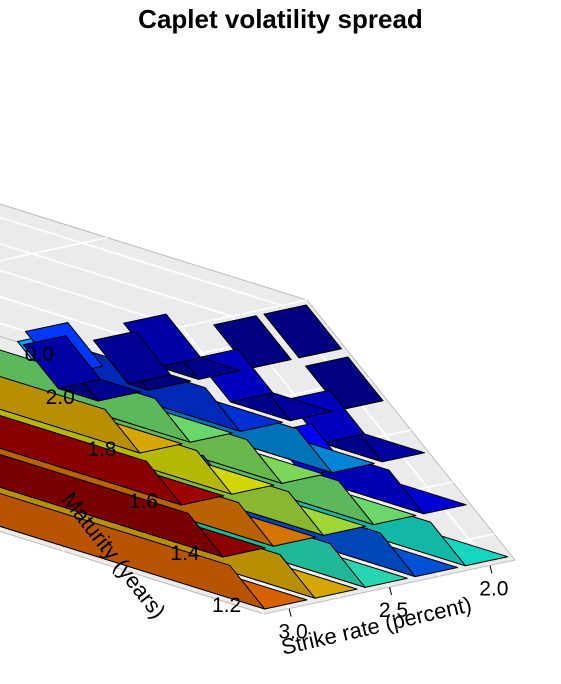 The height and width of the screenshot is (684, 561). I want to click on maturity-tick-label: 1.2, so click(226, 605).